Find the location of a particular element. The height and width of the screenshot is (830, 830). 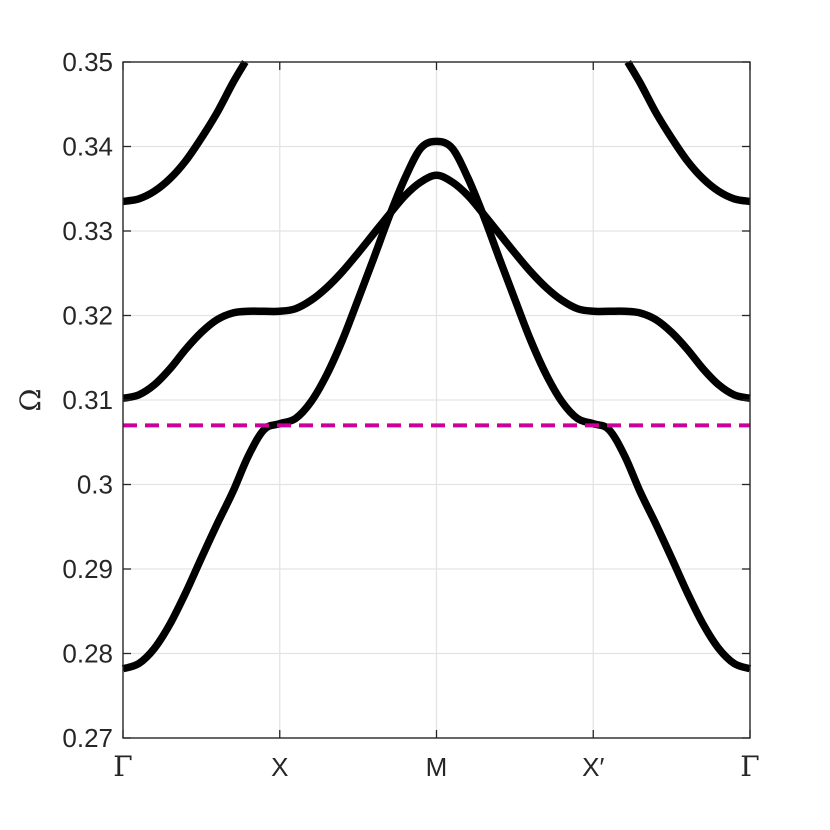

y-tick-label: 0.27 is located at coordinates (87, 738).